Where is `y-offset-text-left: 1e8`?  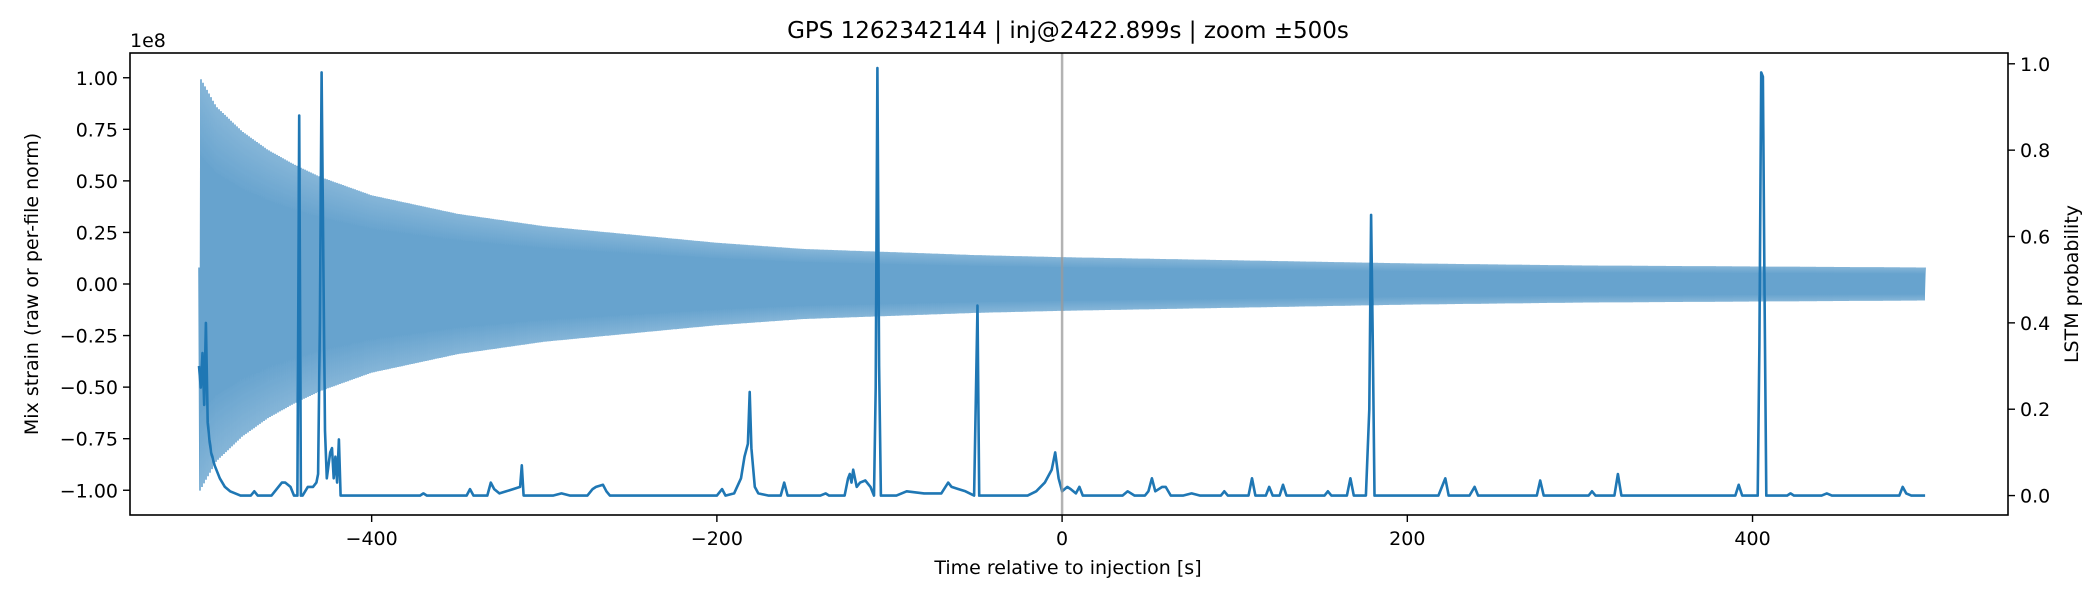
y-offset-text-left: 1e8 is located at coordinates (148, 41).